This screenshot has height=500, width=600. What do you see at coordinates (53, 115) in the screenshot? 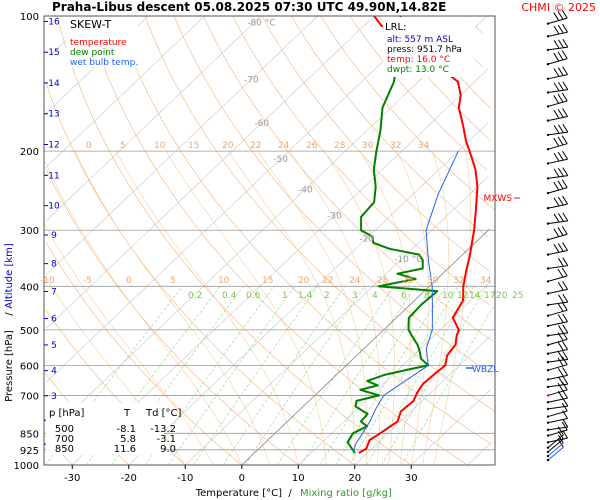
I see `altitude-tick-label: 13` at bounding box center [53, 115].